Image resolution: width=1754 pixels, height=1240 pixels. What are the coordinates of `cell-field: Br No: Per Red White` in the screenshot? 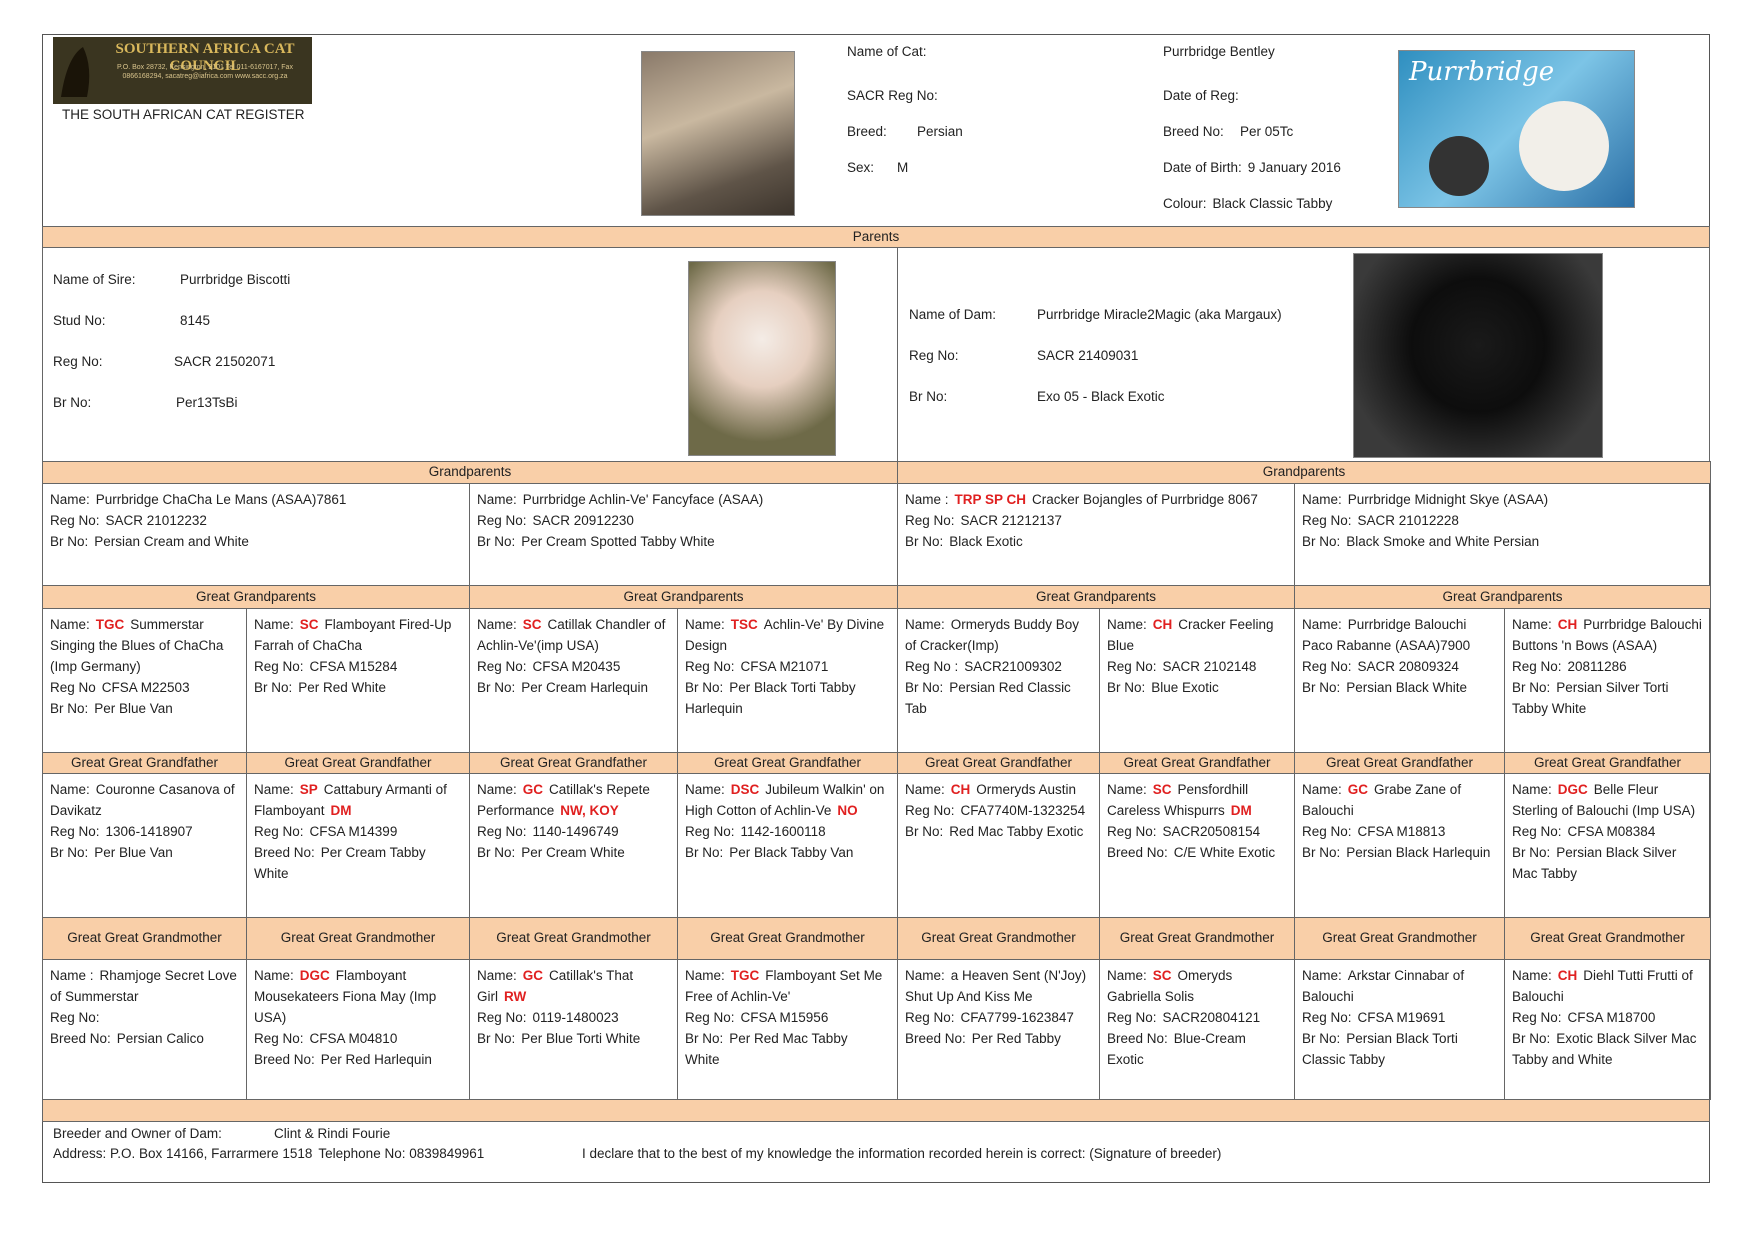 It's located at (358, 688).